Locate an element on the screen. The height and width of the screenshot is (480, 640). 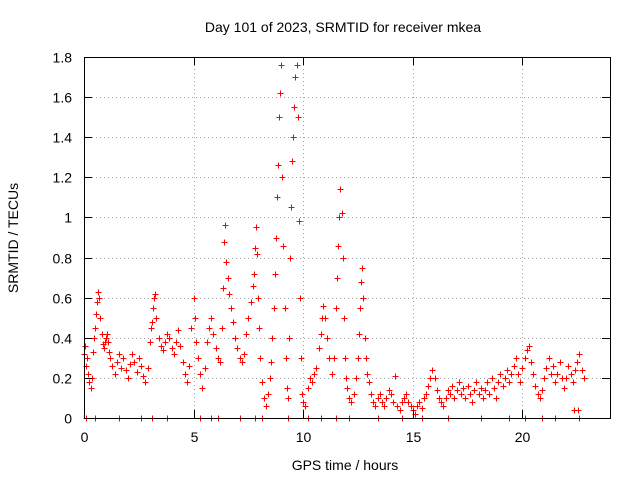
y-tick-label: 1.8 is located at coordinates (63, 58).